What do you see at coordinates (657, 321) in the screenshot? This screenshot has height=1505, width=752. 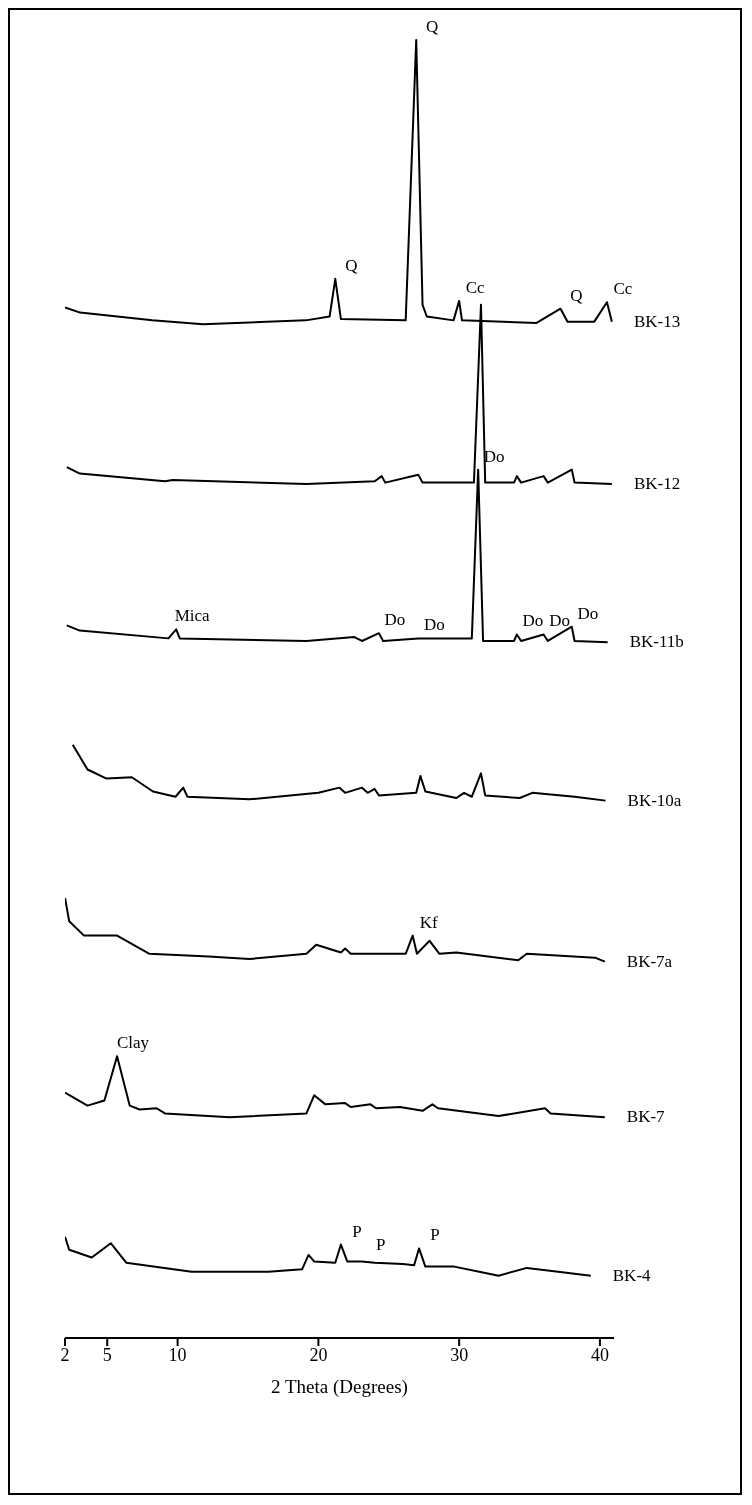 I see `series-label: BK-13` at bounding box center [657, 321].